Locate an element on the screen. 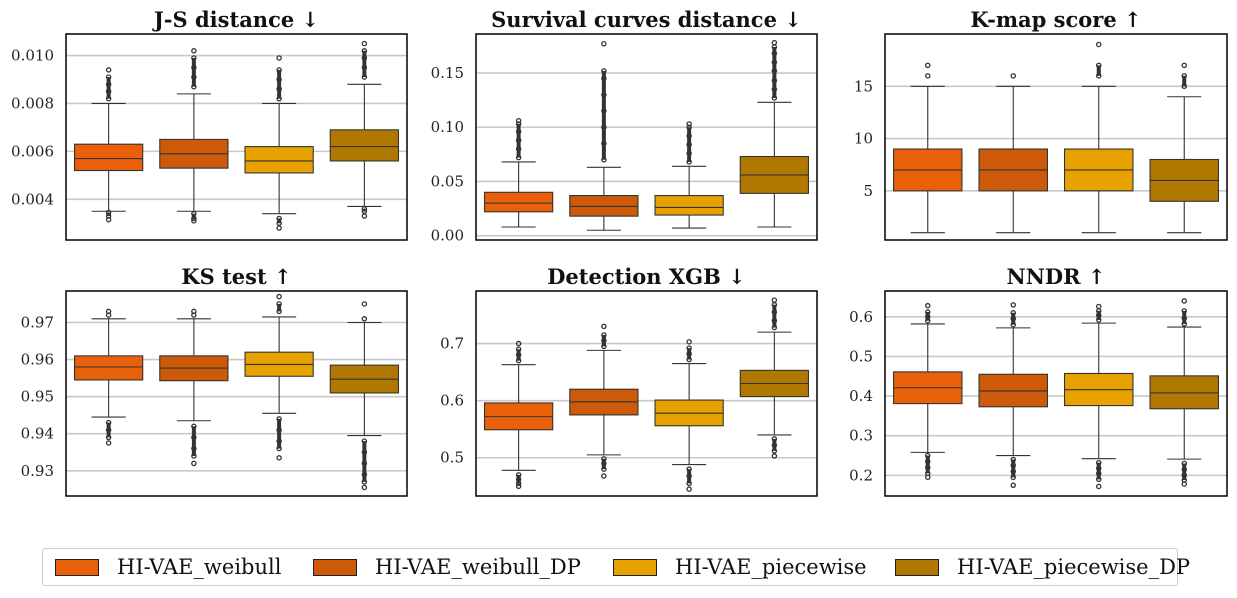 The width and height of the screenshot is (1237, 598). subplot-5: 0.5 0.6 0.7 Detection XGB ↓ is located at coordinates (629, 380).